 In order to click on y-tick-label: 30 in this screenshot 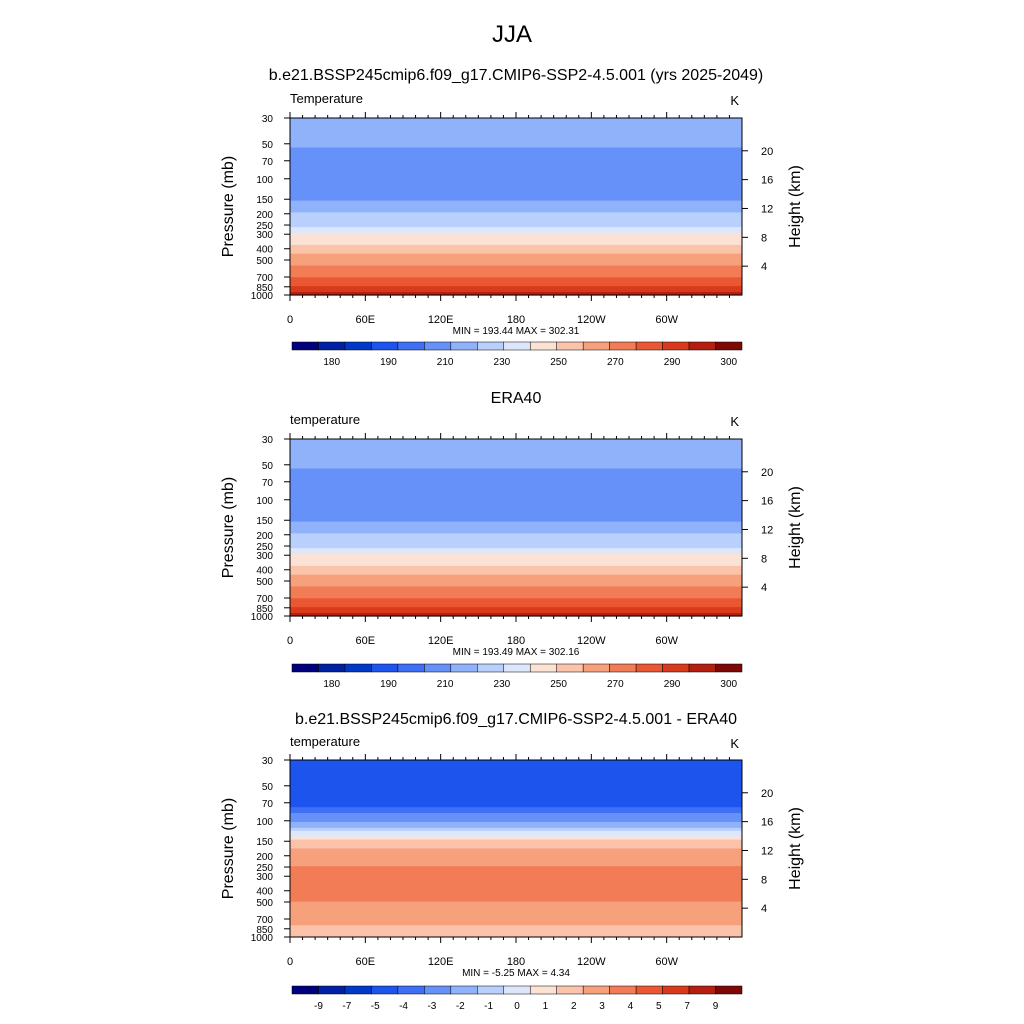, I will do `click(268, 761)`.